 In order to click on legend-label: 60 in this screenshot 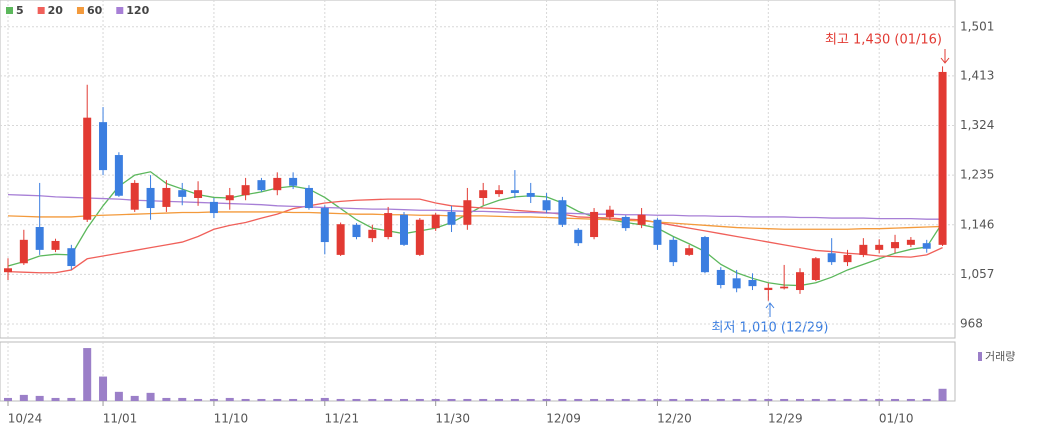, I will do `click(95, 10)`.